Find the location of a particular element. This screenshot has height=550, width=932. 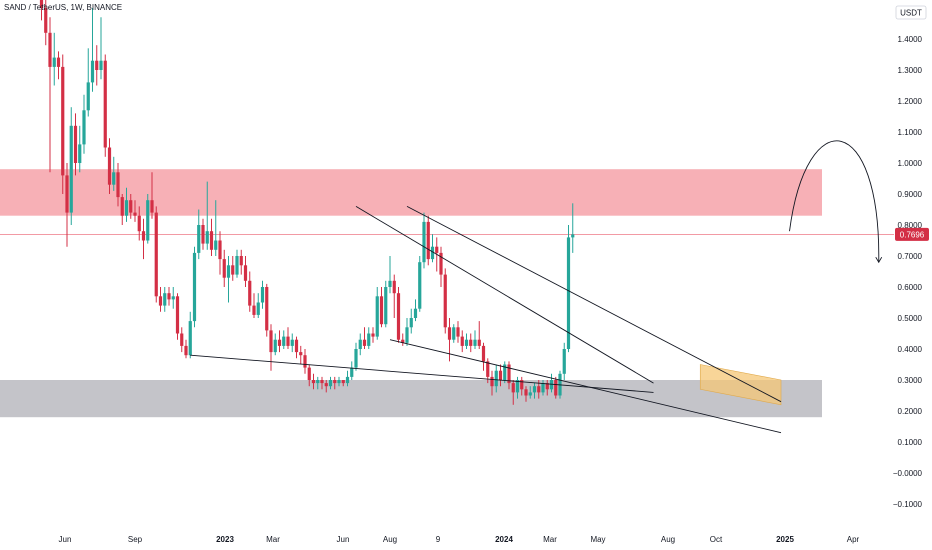

time-tick-label: Jun is located at coordinates (343, 539).